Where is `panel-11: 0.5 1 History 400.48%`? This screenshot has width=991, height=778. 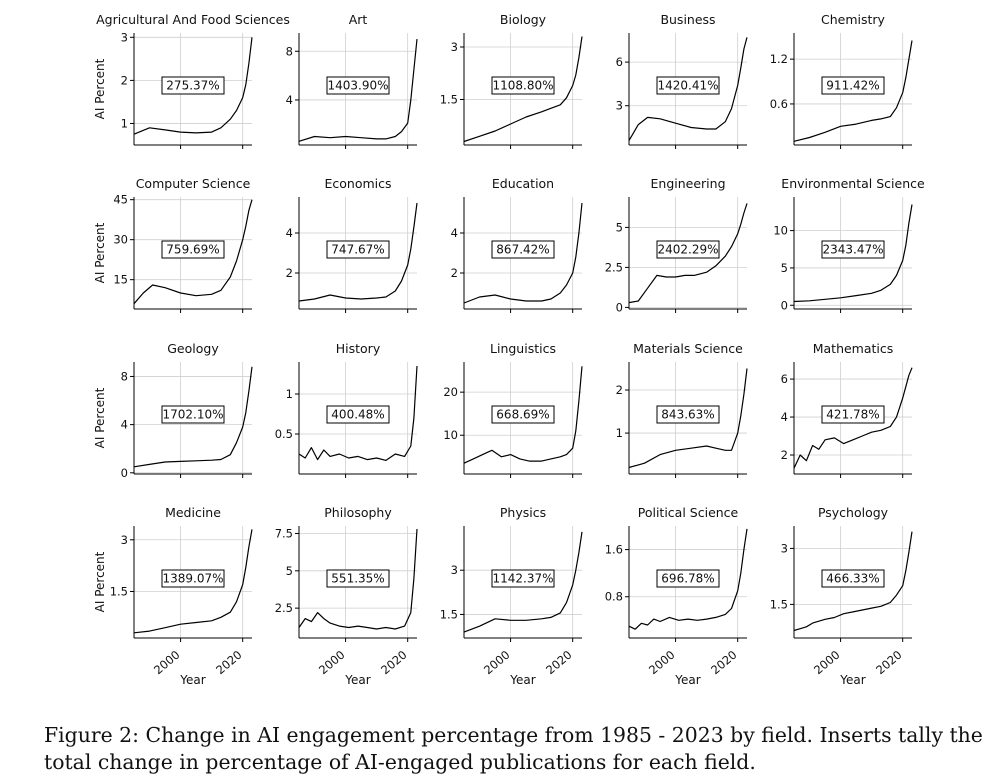 panel-11: 0.5 1 History 400.48% is located at coordinates (346, 409).